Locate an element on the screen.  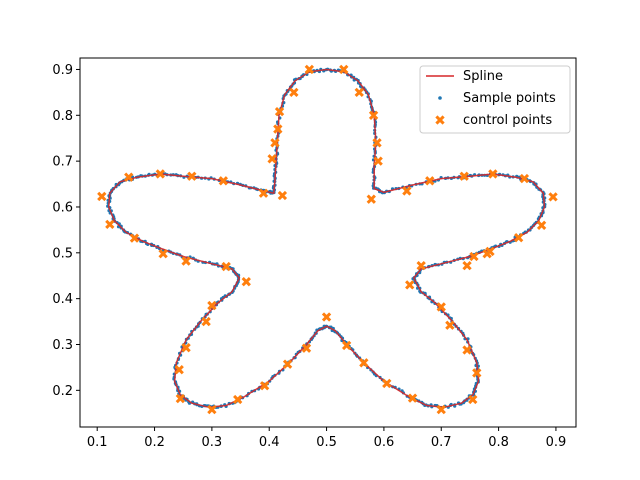
x-axis: 0.1 0.2 0.3 0.4 0.5 0.6 0.7 0.8 0.9 is located at coordinates (326, 438).